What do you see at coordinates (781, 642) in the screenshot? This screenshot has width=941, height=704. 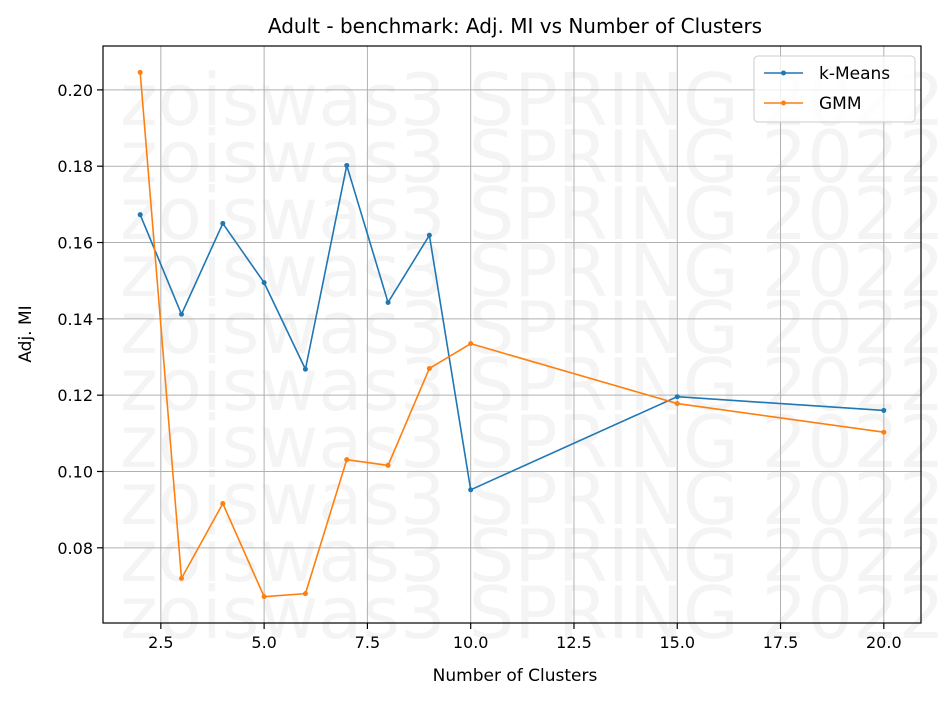 I see `x-tick-label: 17.5` at bounding box center [781, 642].